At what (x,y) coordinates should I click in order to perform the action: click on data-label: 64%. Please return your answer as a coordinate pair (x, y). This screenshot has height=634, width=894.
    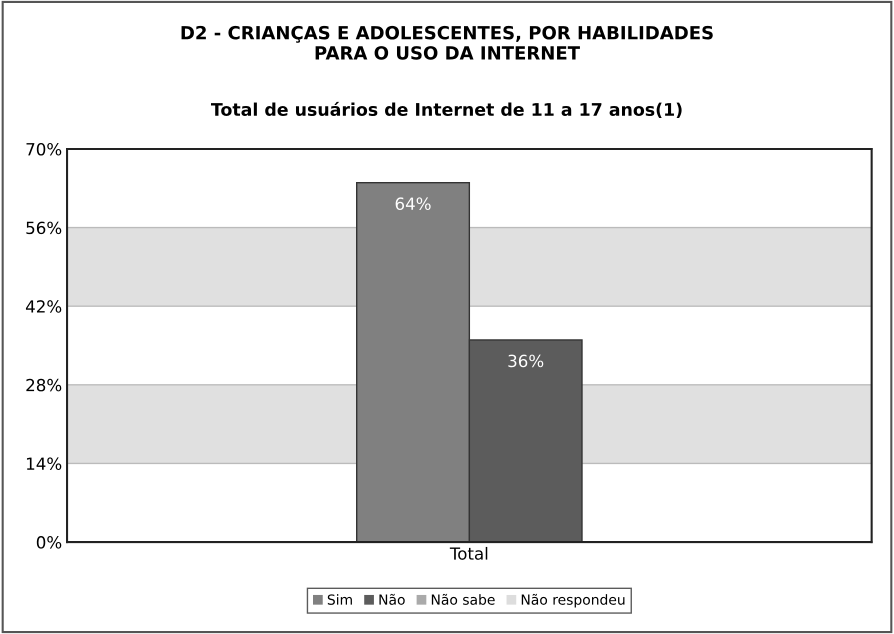
    Looking at the image, I should click on (413, 203).